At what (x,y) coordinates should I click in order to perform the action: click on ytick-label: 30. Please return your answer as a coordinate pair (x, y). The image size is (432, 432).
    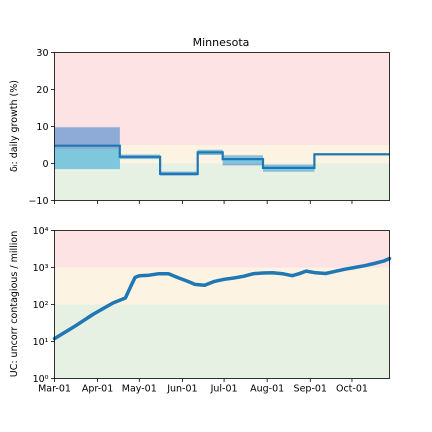
    Looking at the image, I should click on (42, 53).